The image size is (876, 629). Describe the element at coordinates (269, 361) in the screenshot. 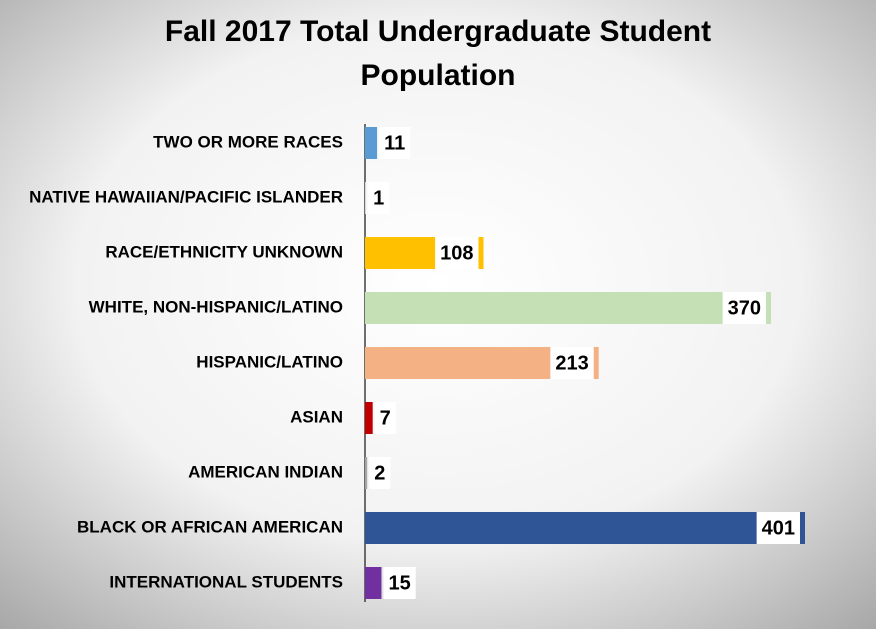

I see `y-tick-label: HISPANIC/LATINO` at that location.